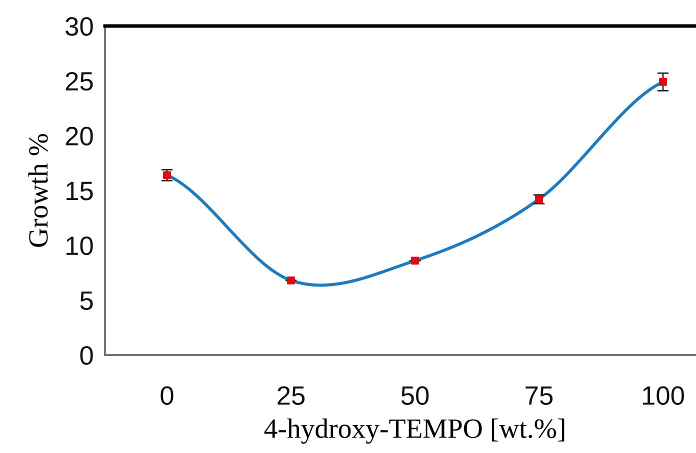 The image size is (696, 453). I want to click on x-tick-label: 50, so click(415, 395).